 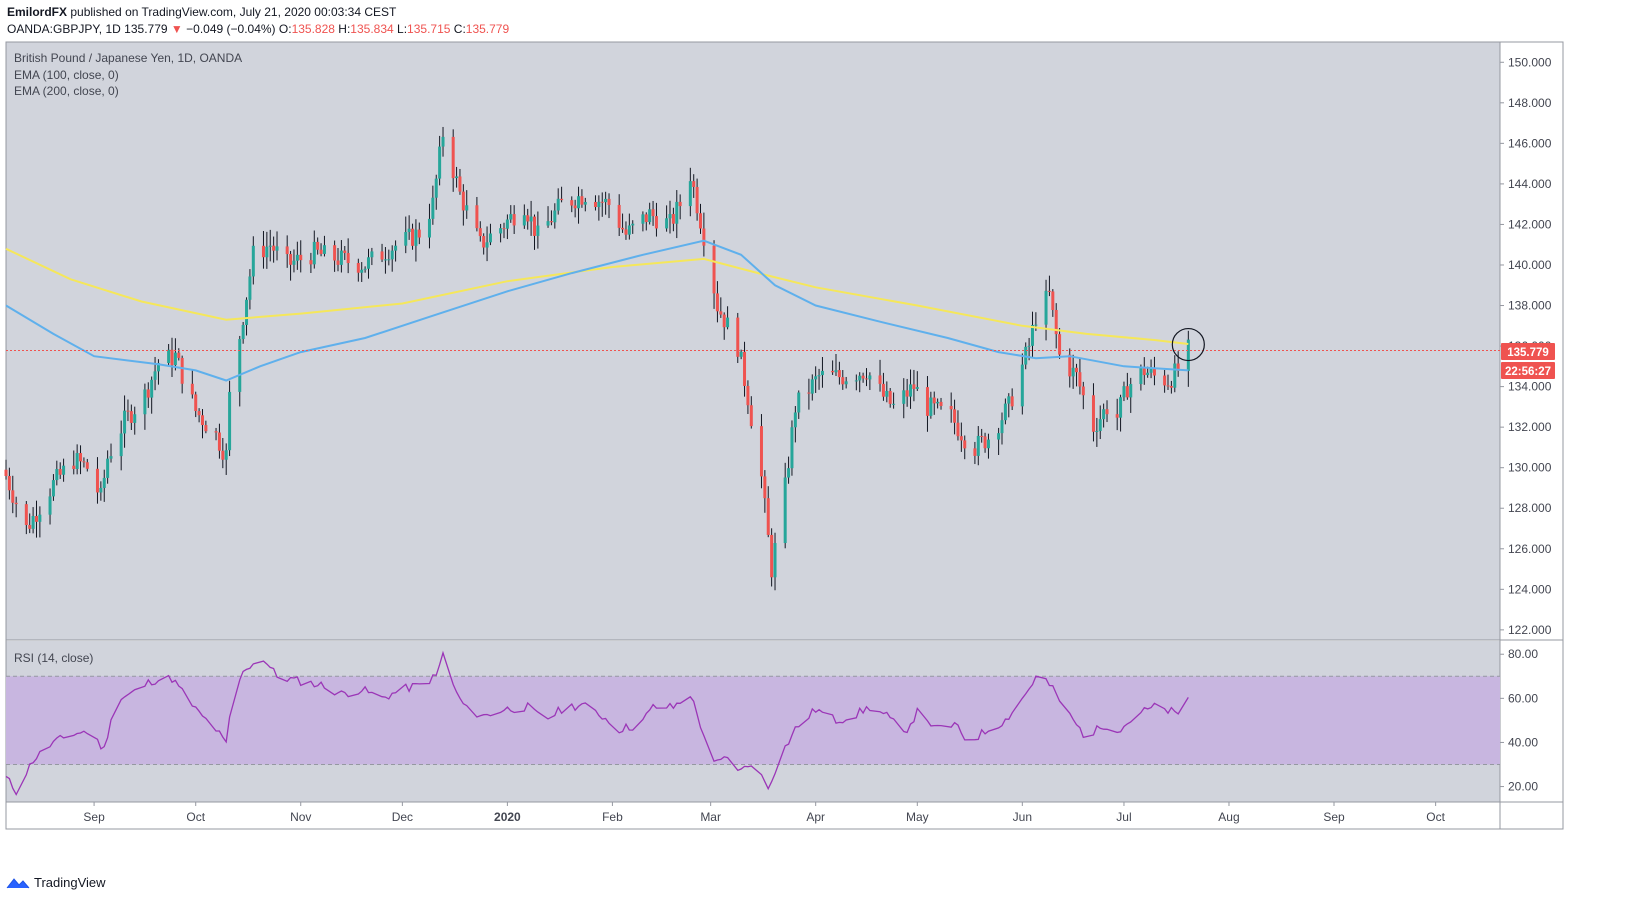 I want to click on rsi-band, so click(x=753, y=720).